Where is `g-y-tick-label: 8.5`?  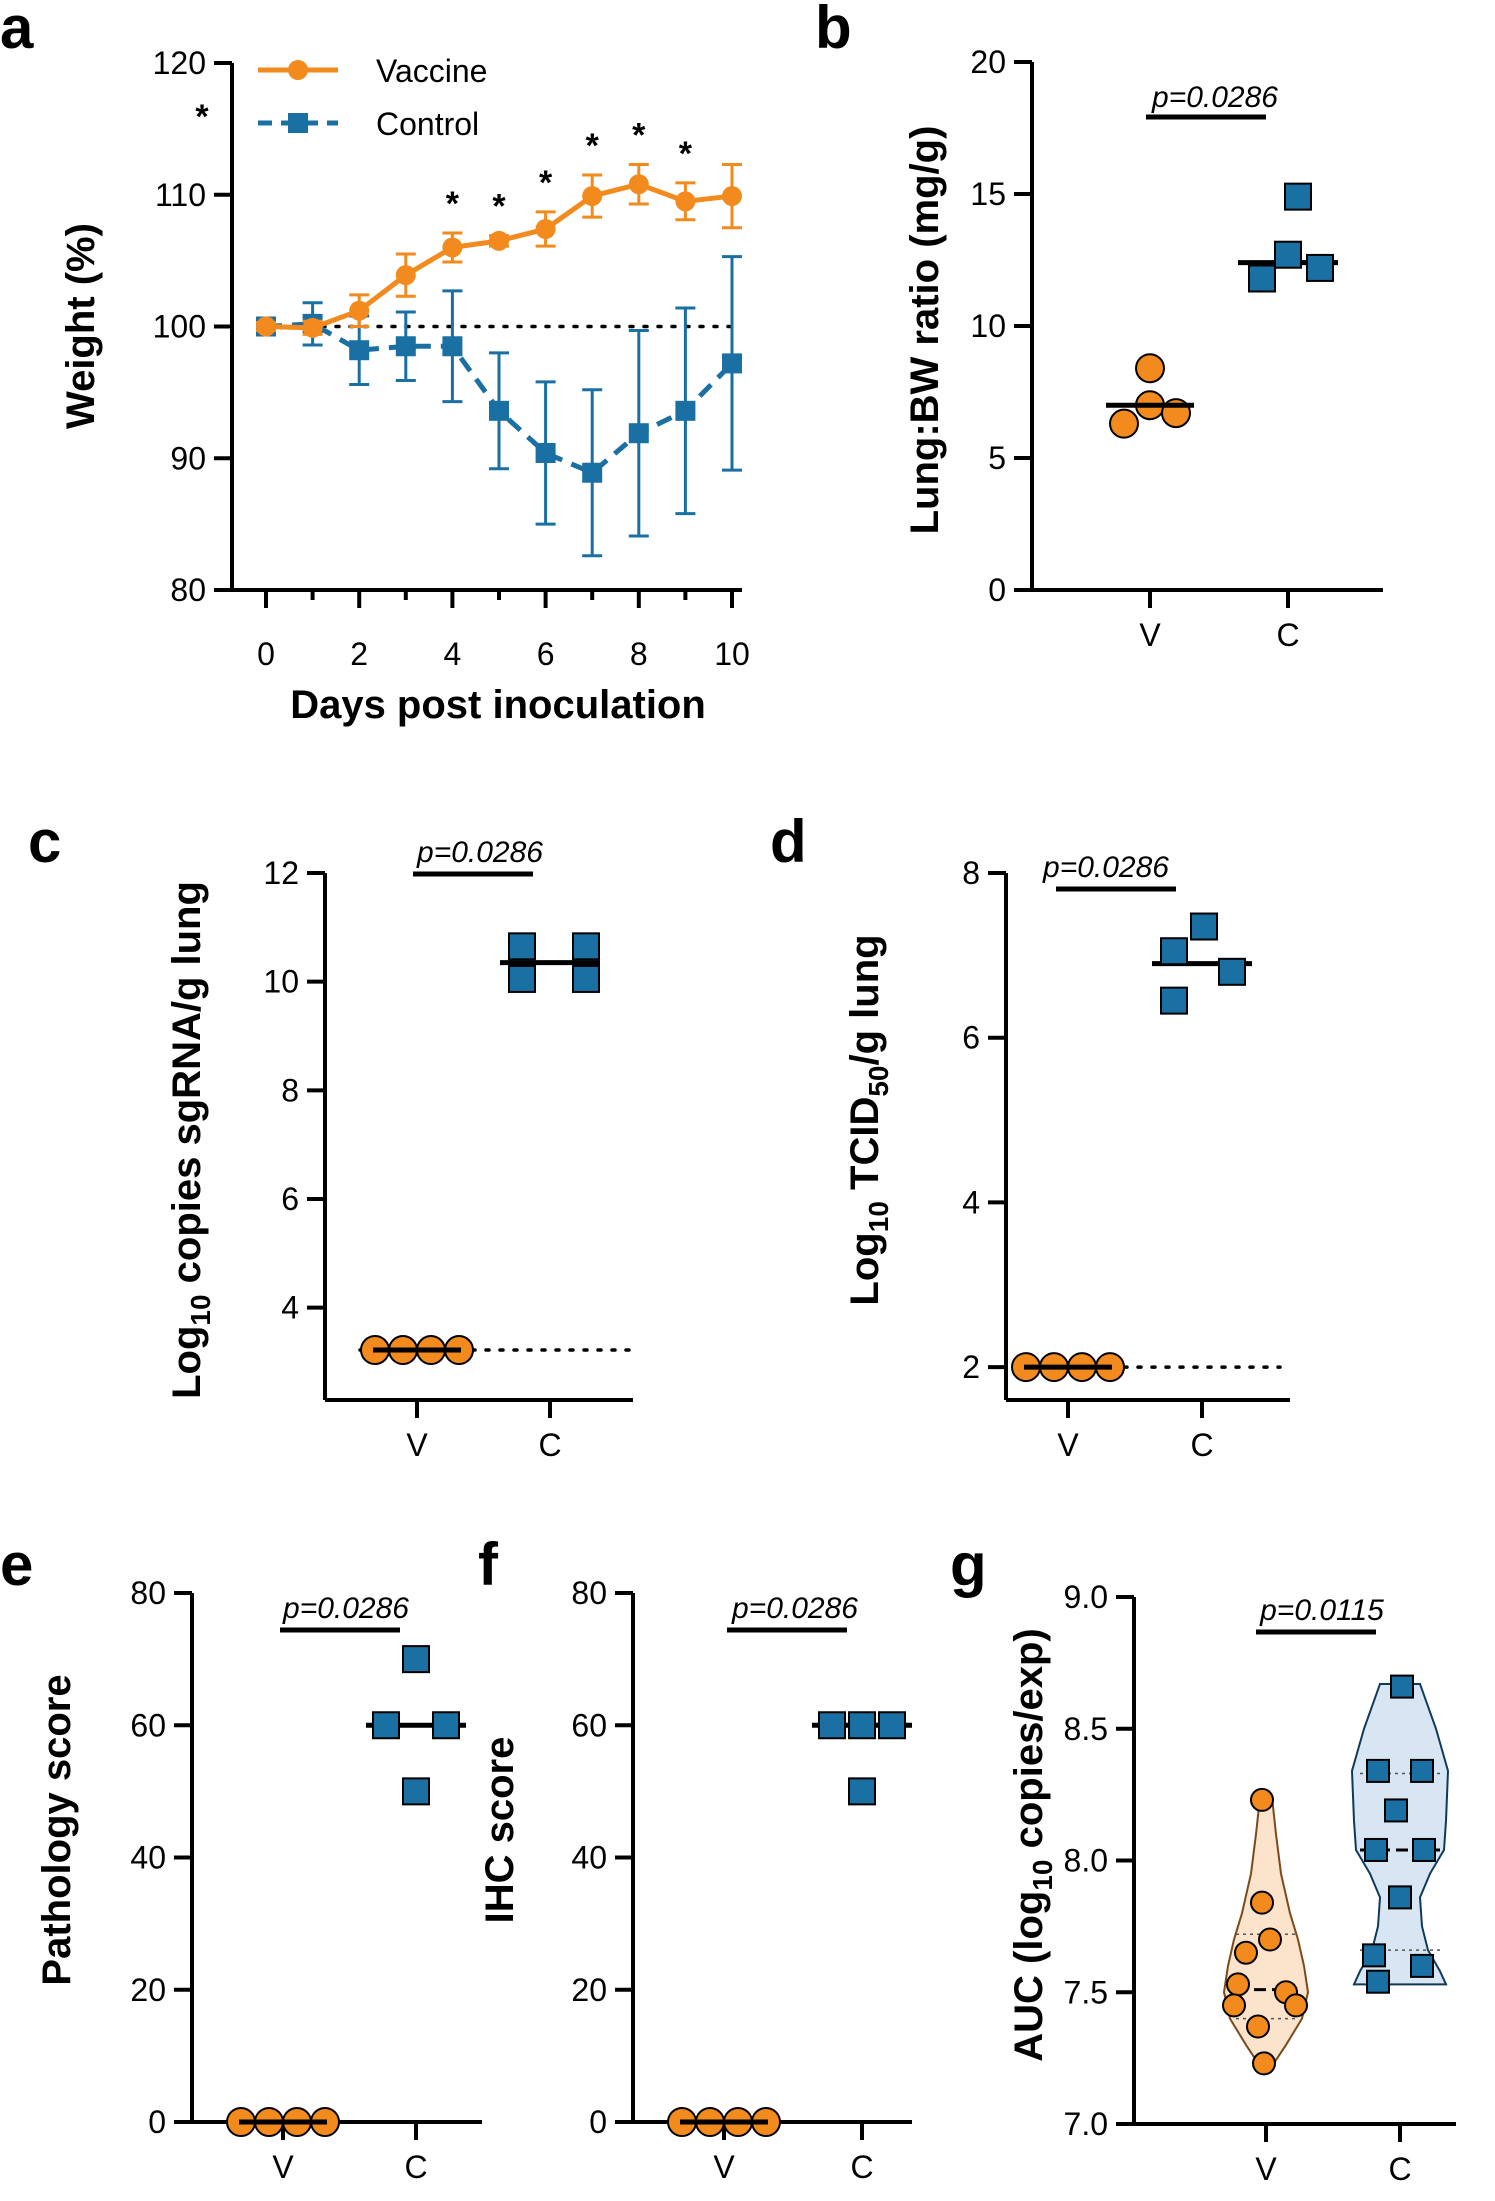 g-y-tick-label: 8.5 is located at coordinates (1086, 1729).